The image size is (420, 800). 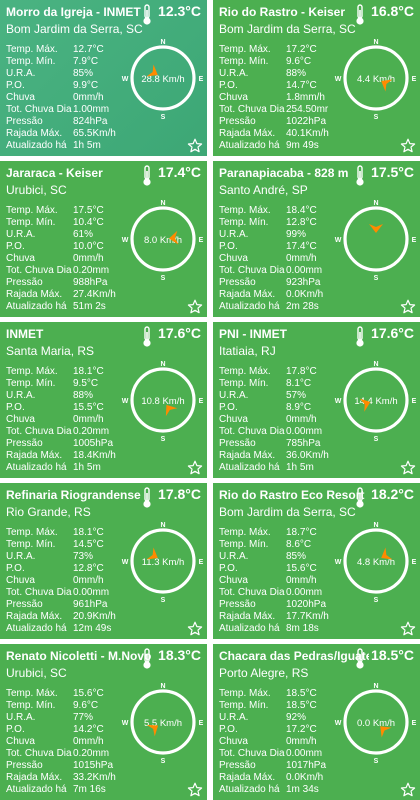 I want to click on value-po: 14.2°C, so click(x=88, y=729).